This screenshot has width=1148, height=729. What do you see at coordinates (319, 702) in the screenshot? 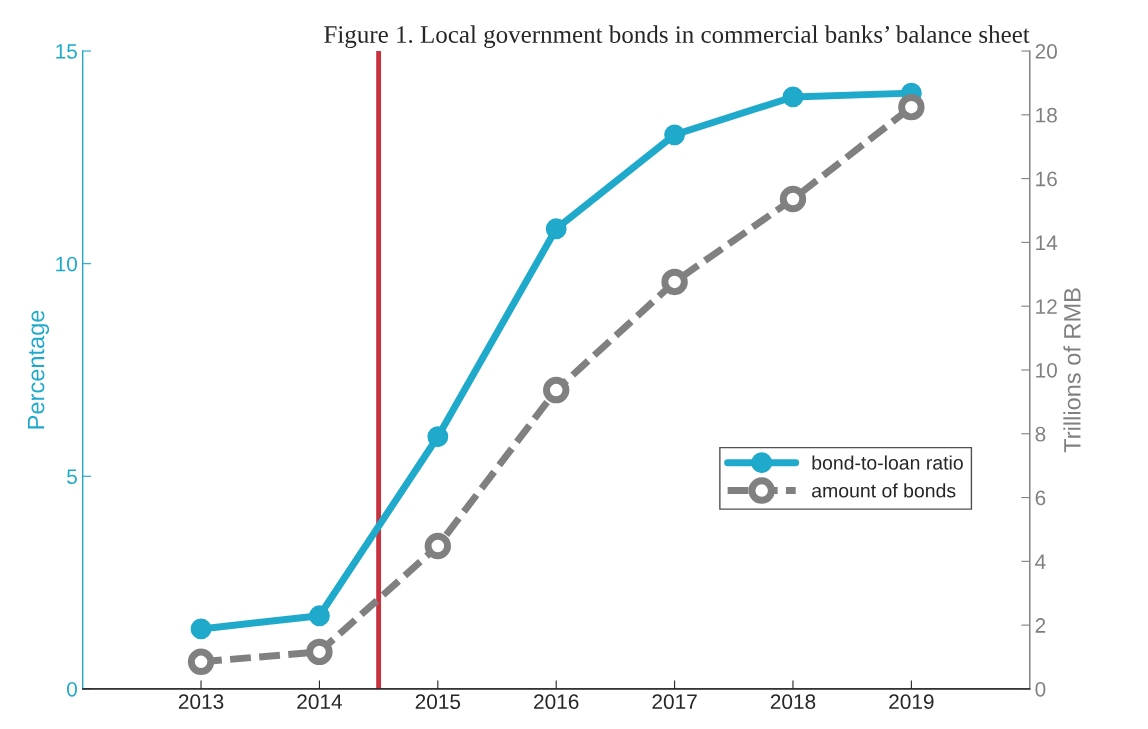
I see `x-tick-label: 2014` at bounding box center [319, 702].